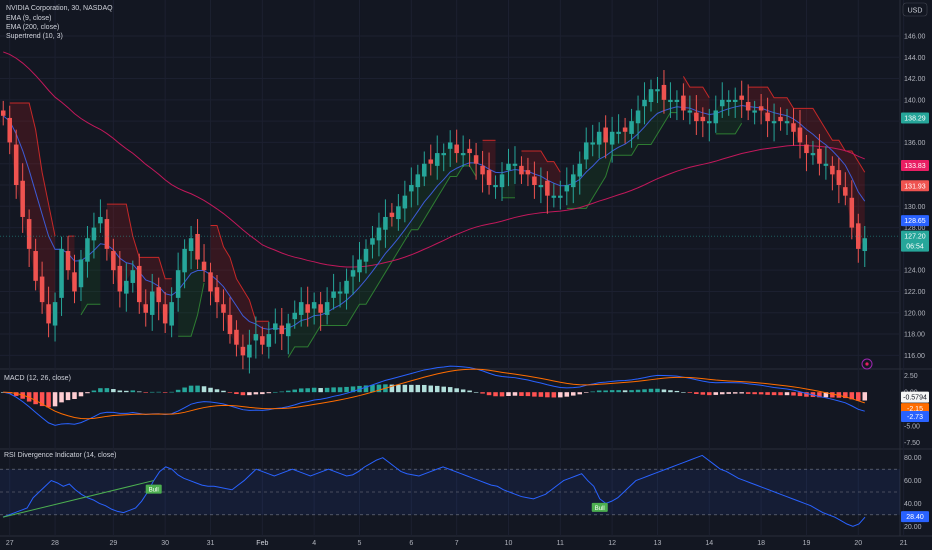 The height and width of the screenshot is (550, 932). I want to click on rsi-title: RSI Divergence Indicator (14, close), so click(60, 455).